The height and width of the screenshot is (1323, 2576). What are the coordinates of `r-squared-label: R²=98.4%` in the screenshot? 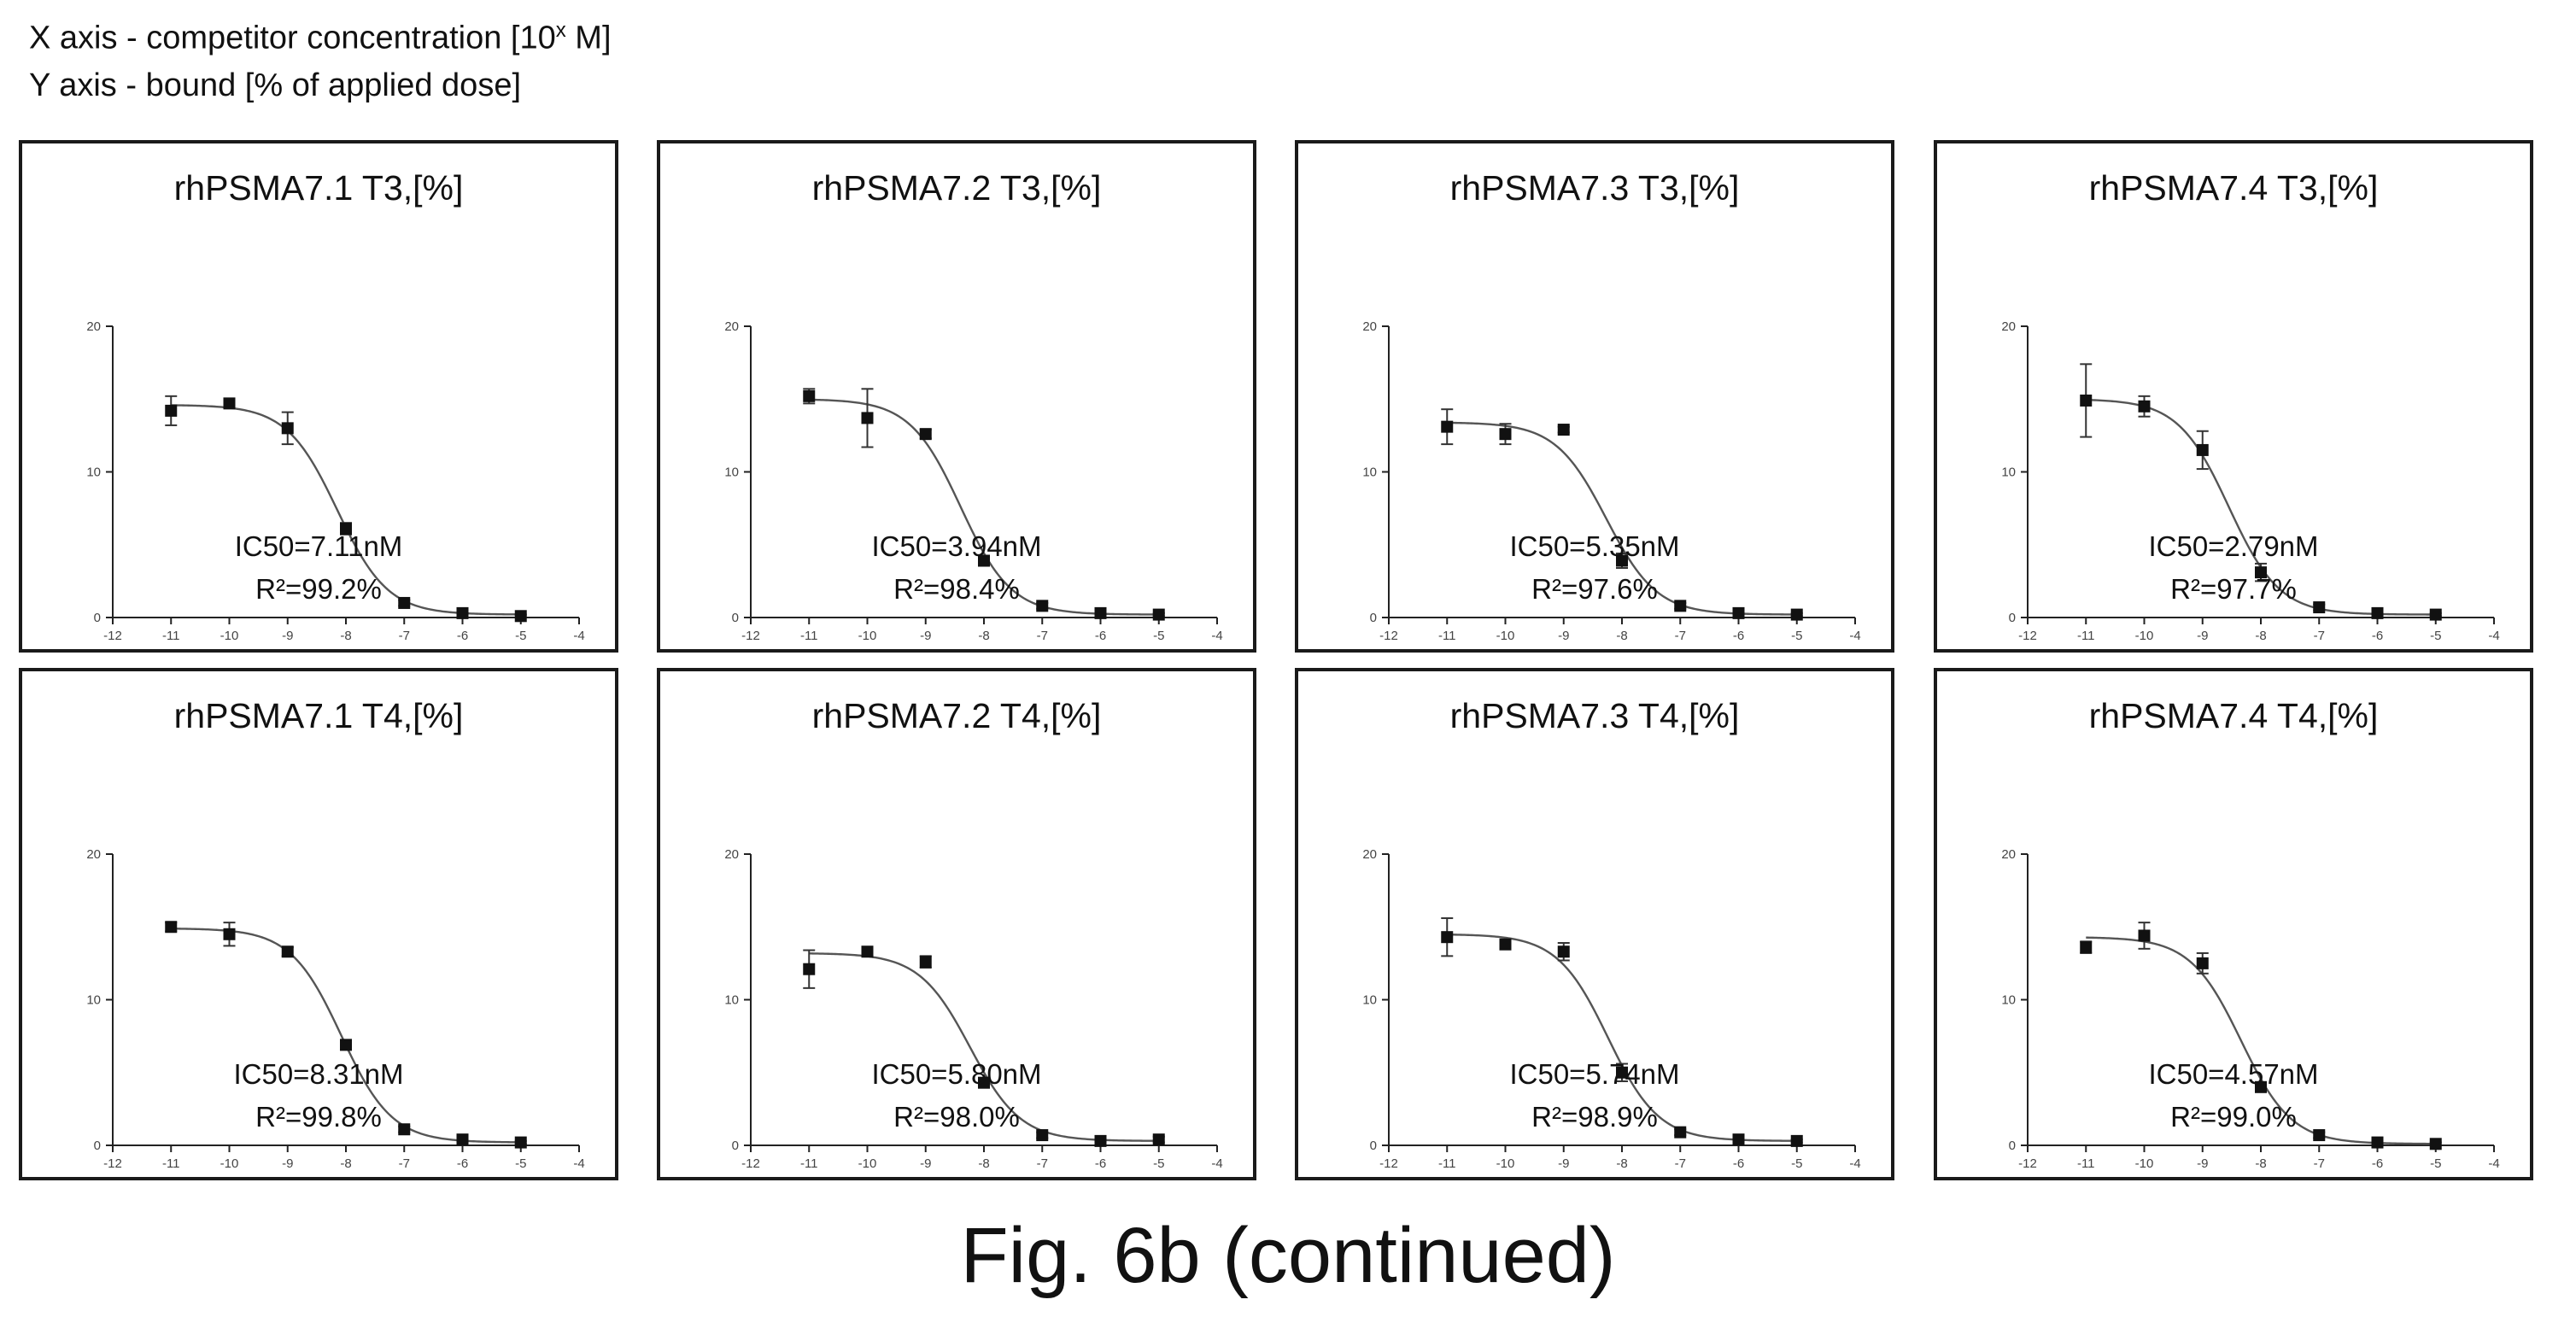 It's located at (956, 589).